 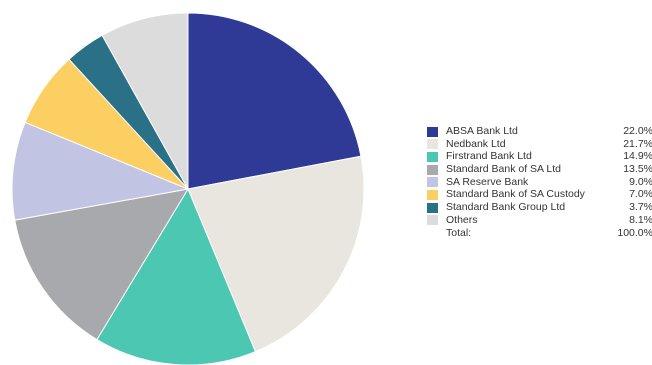 What do you see at coordinates (539, 144) in the screenshot?
I see `legend-item-1: Nedbank Ltd 21.7%` at bounding box center [539, 144].